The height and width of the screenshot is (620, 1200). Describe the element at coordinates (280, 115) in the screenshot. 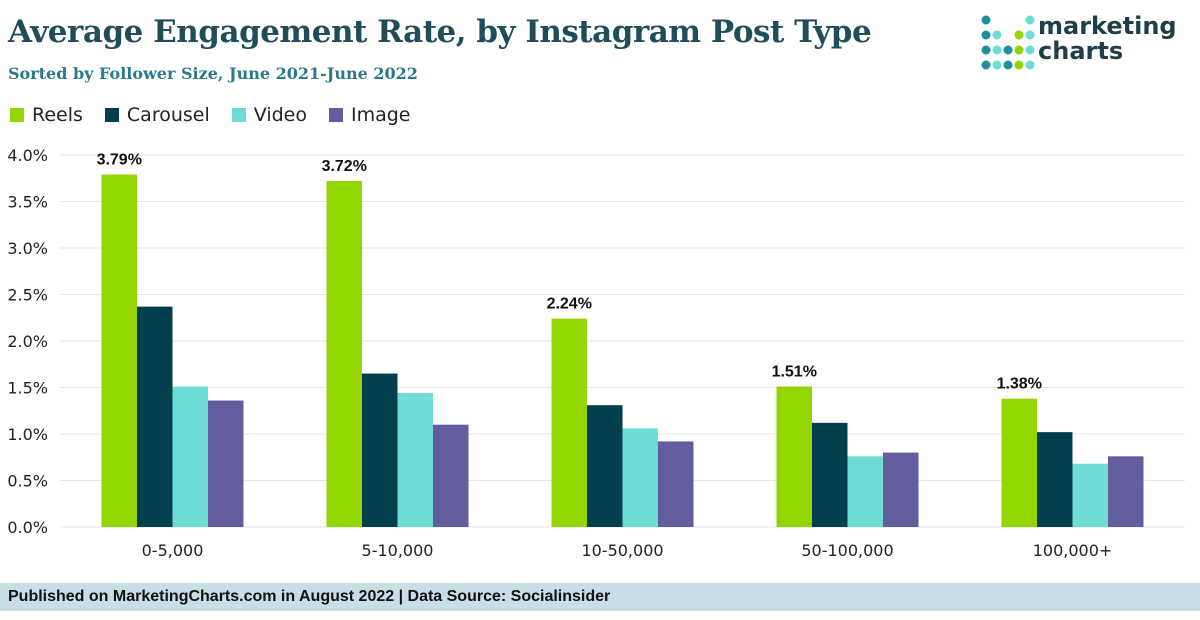

I see `legend-label: Video` at that location.